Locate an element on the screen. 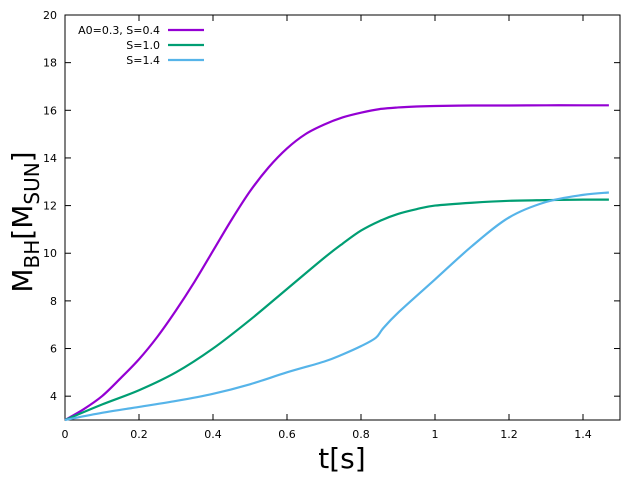  x-tick-label: 0.4 is located at coordinates (213, 434).